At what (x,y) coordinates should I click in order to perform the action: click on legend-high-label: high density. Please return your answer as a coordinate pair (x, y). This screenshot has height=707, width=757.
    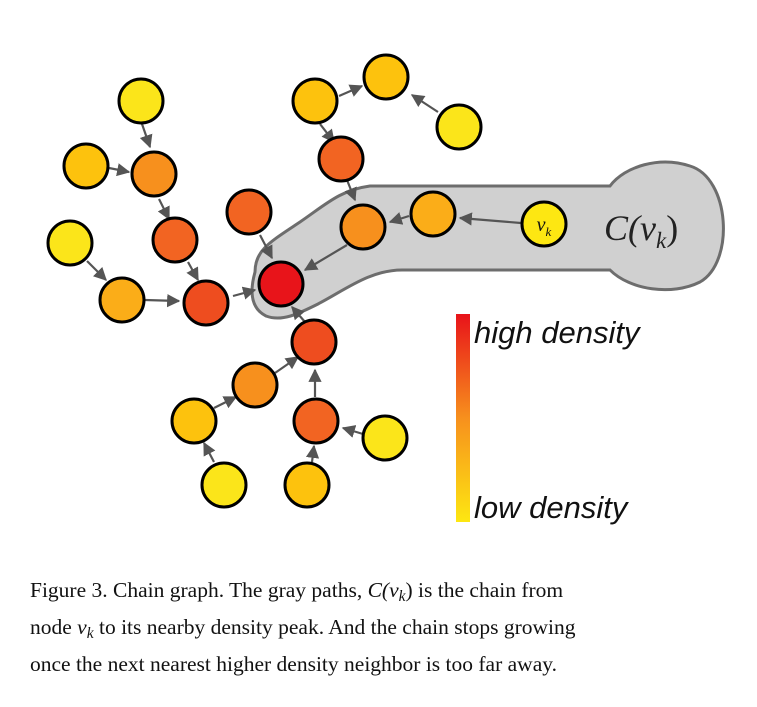
    Looking at the image, I should click on (558, 332).